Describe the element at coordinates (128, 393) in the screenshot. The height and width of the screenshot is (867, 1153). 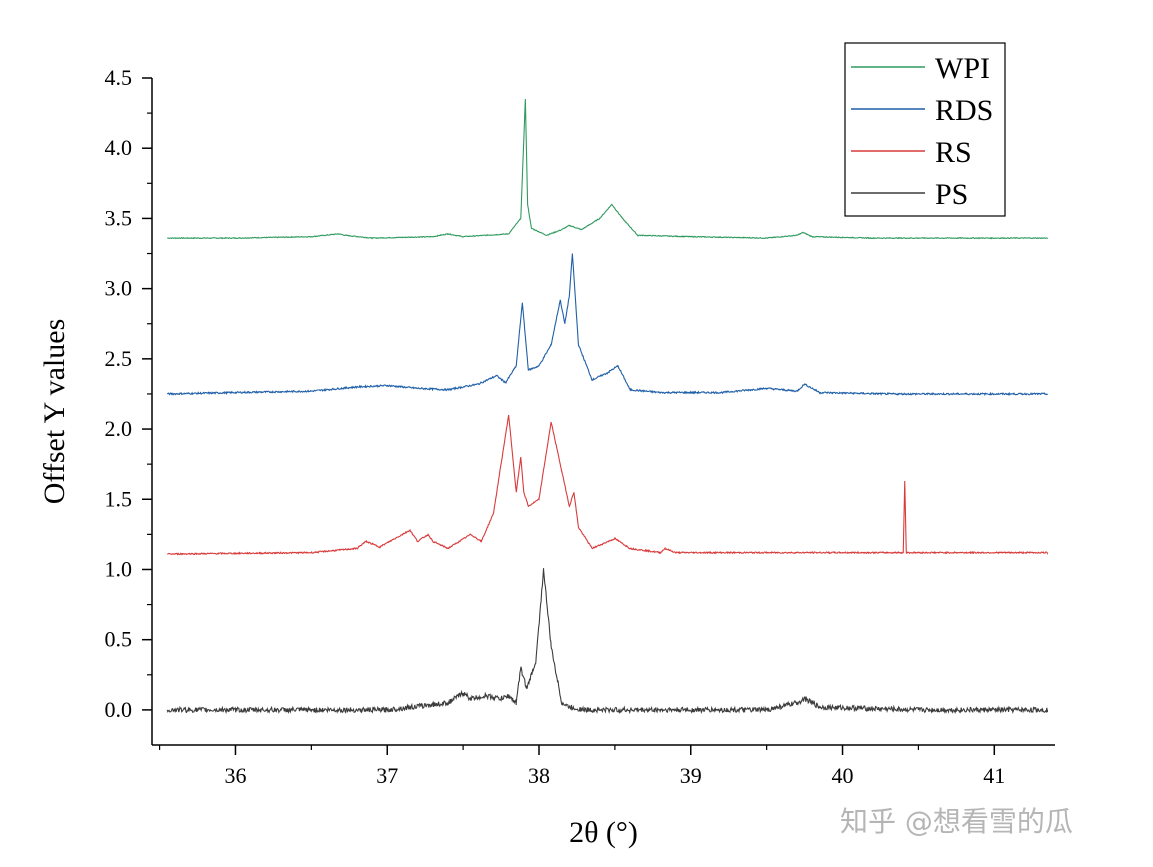
I see `y-ticks: 0.0 0.5 1.0 1.5 2.0 2.5 3.0 3.5 4.0 4.5` at that location.